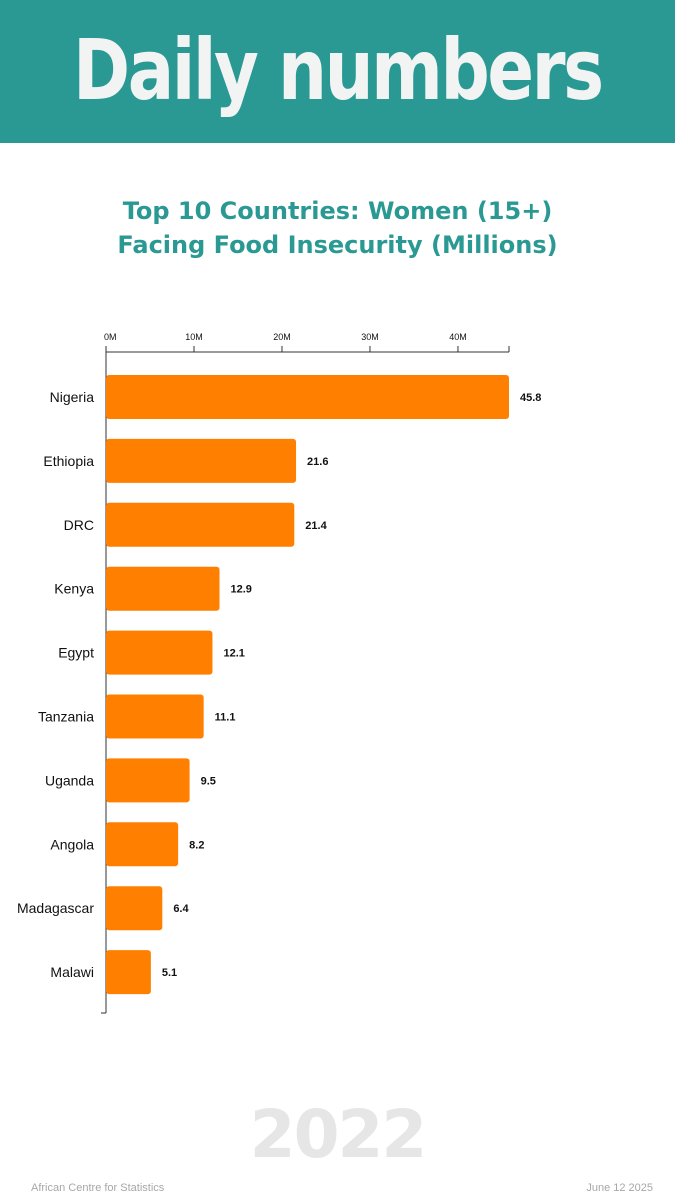  I want to click on x-tick-label: 30M, so click(370, 337).